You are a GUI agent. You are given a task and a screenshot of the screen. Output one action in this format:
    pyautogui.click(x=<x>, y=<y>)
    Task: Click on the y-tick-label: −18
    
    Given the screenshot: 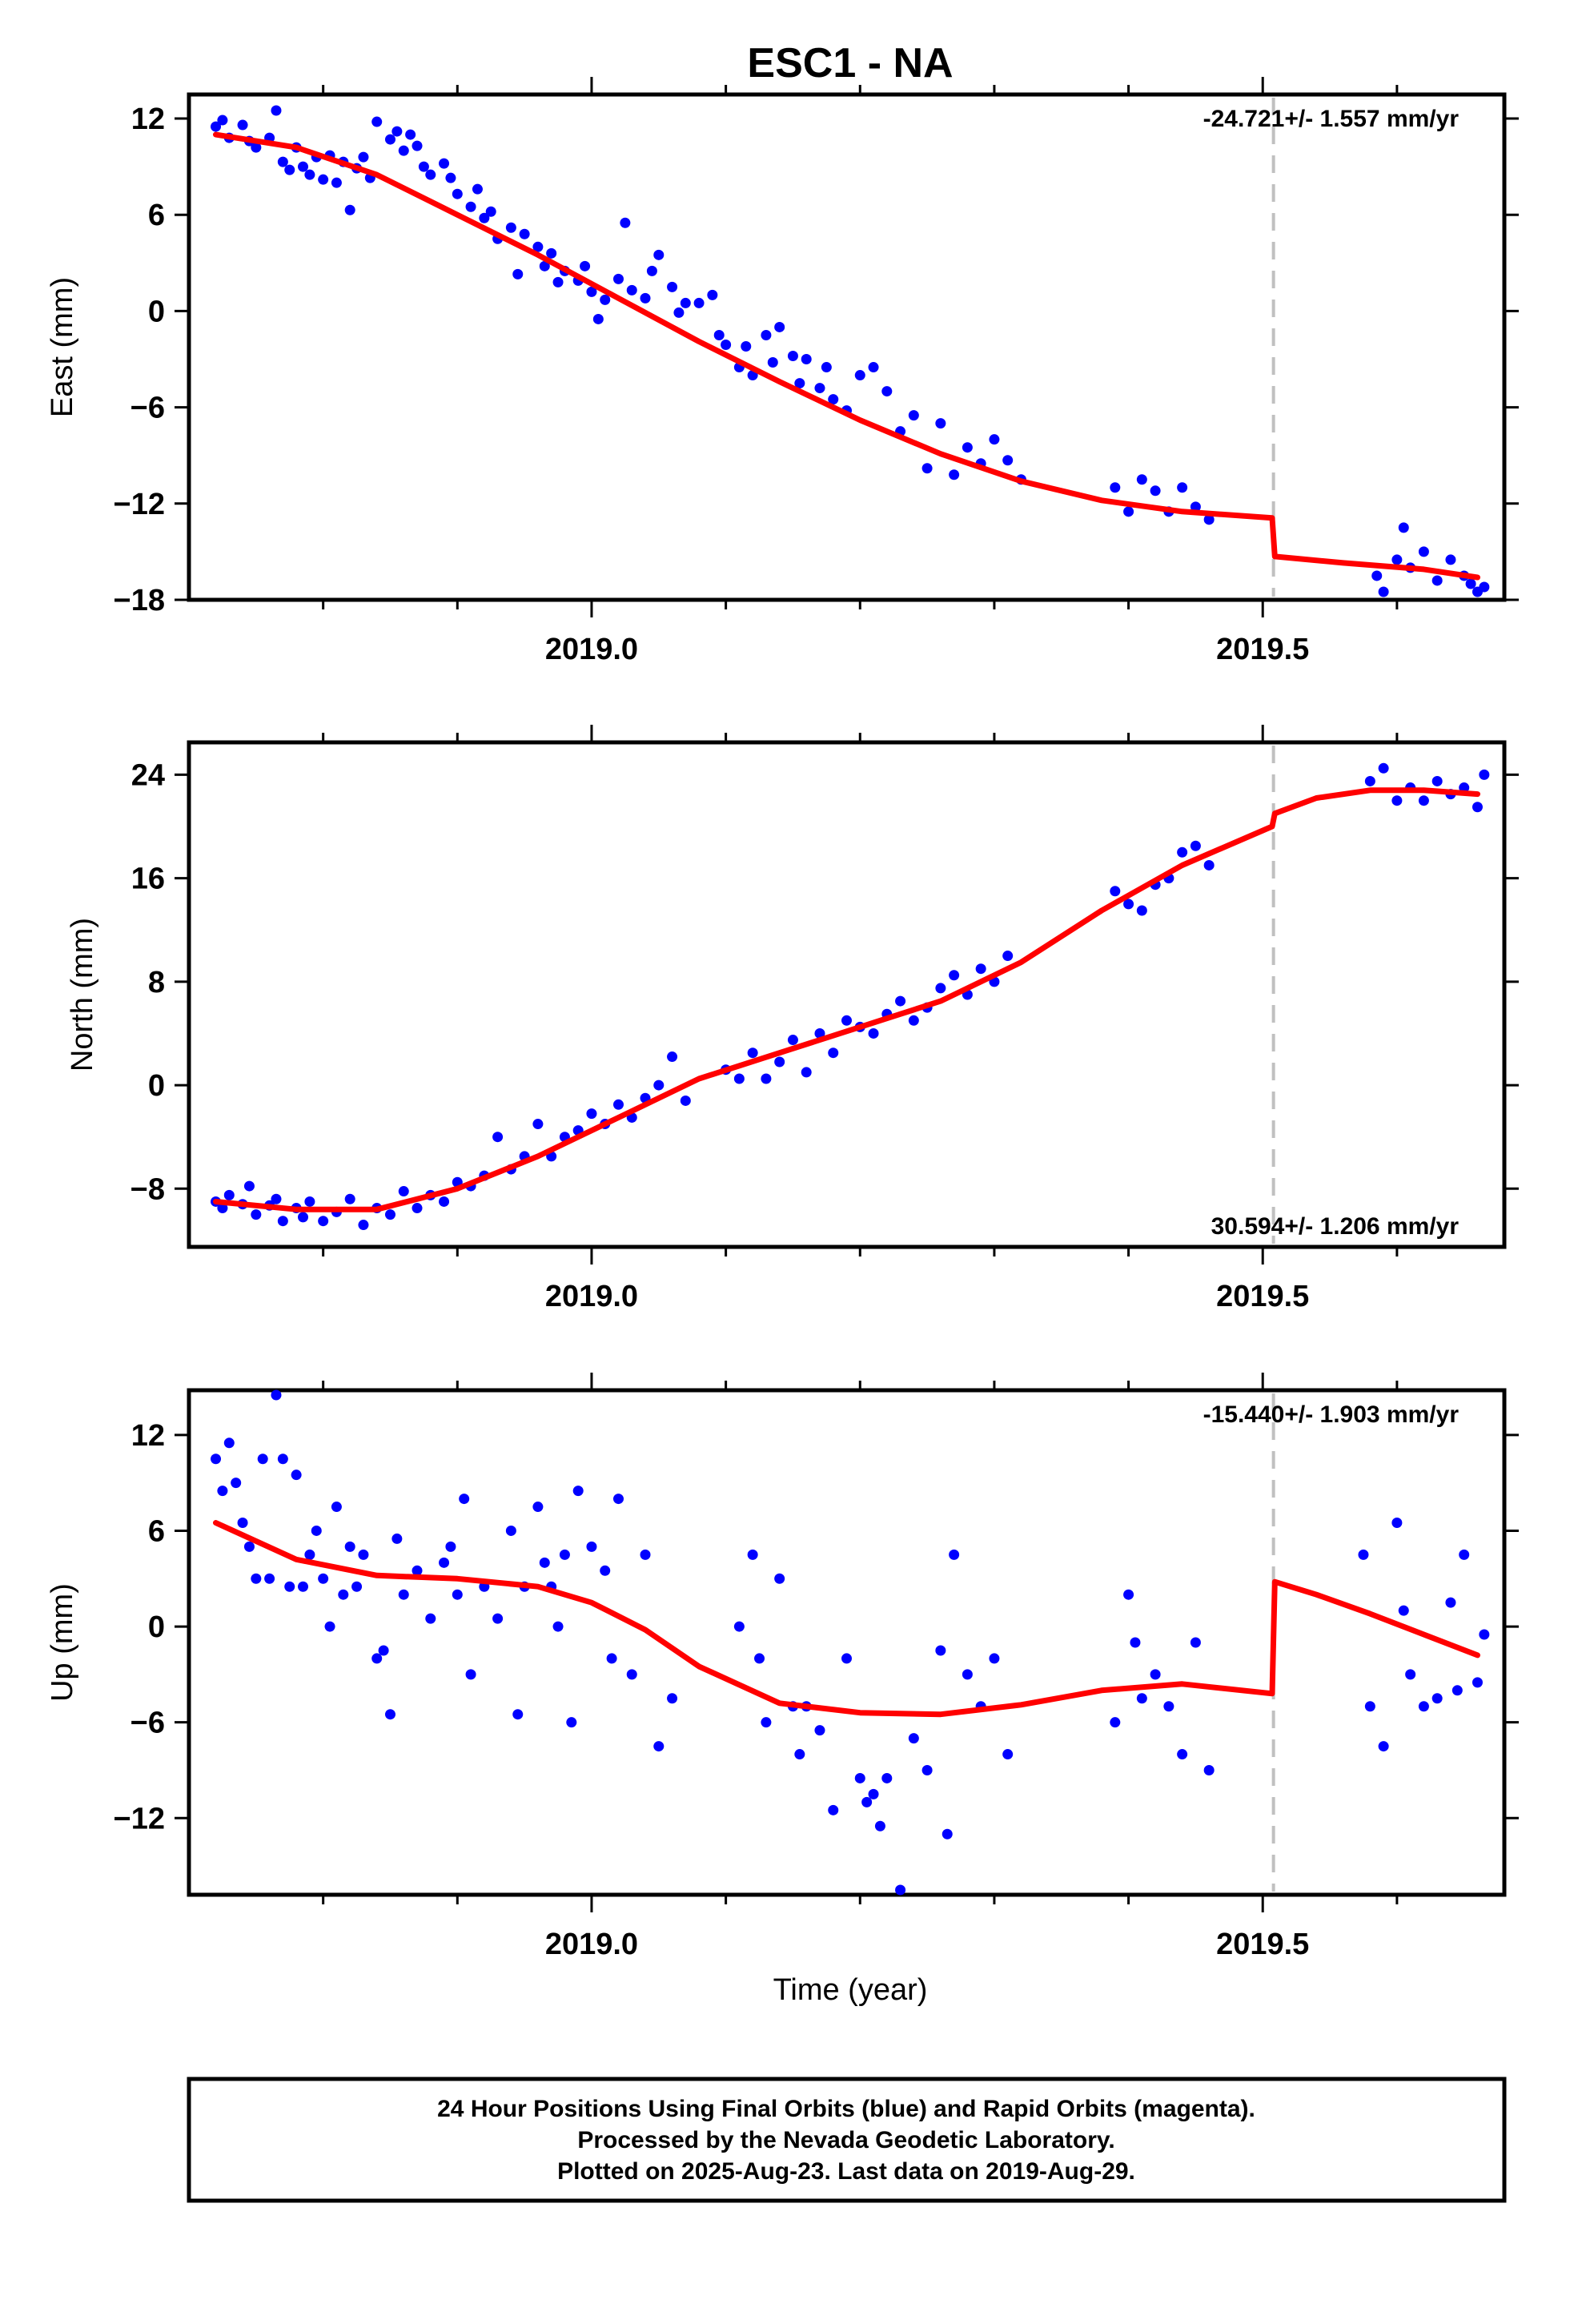 What is the action you would take?
    pyautogui.click(x=139, y=600)
    